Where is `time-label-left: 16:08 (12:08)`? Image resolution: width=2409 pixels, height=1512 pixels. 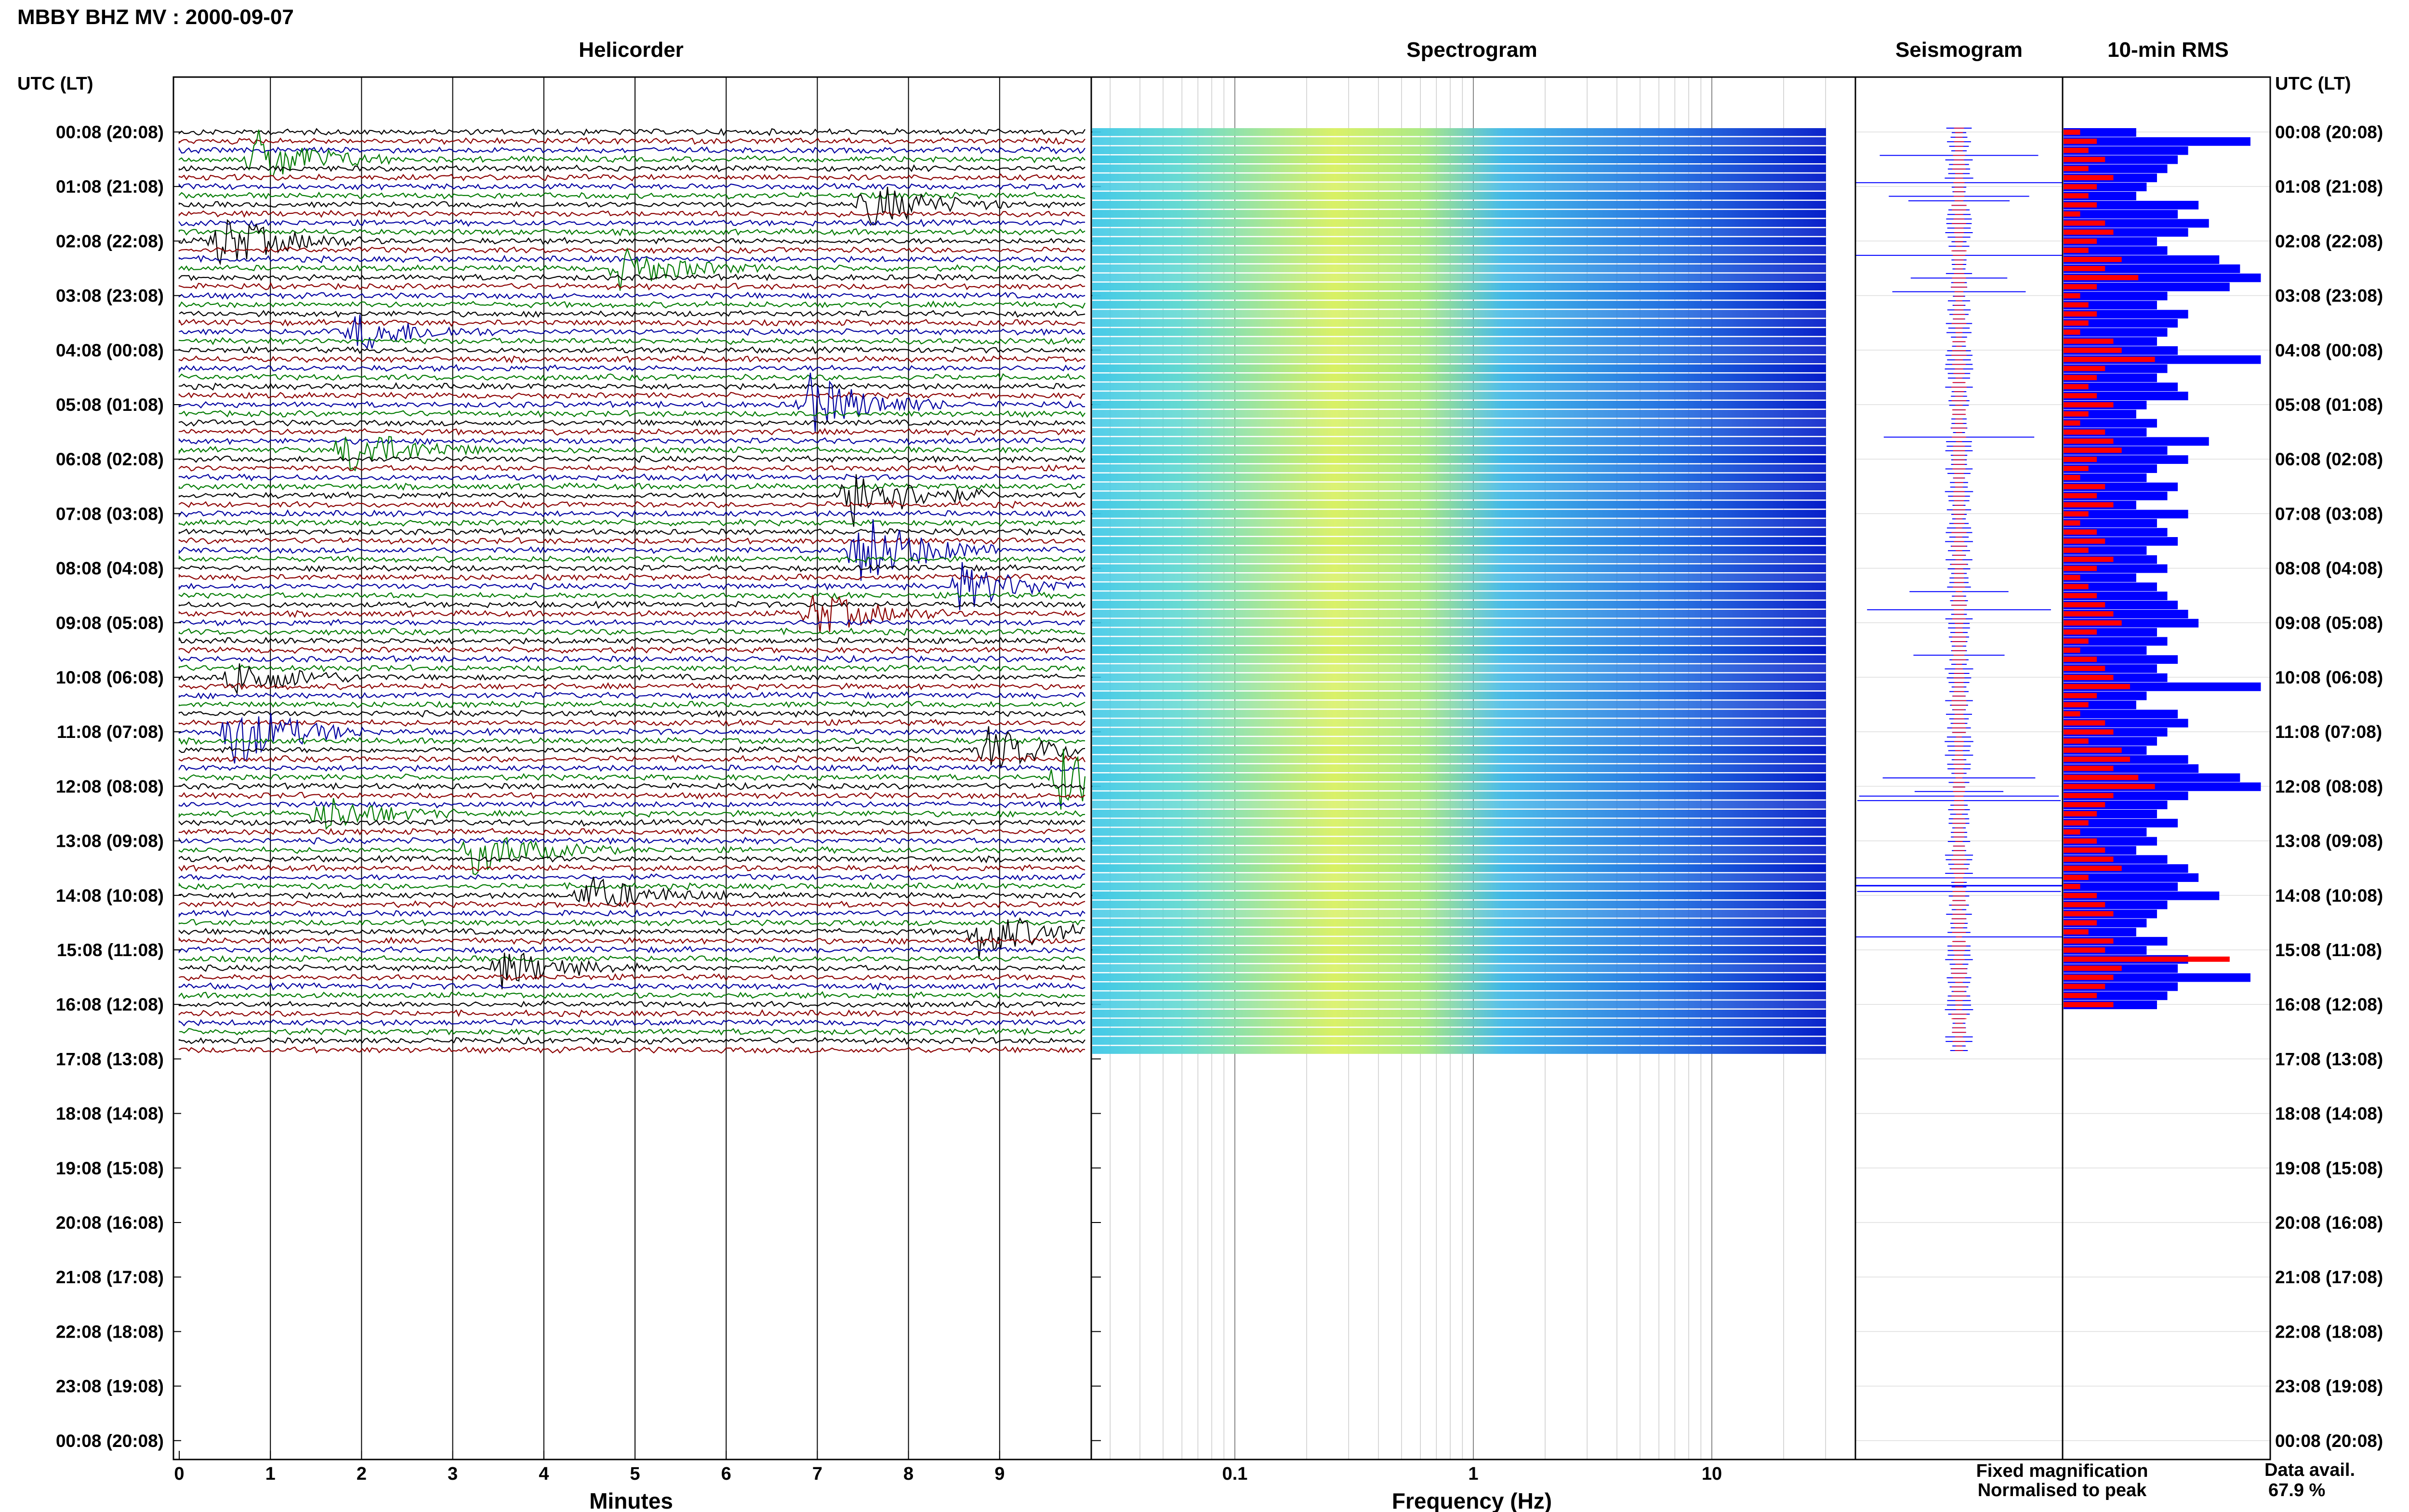 time-label-left: 16:08 (12:08) is located at coordinates (110, 1004).